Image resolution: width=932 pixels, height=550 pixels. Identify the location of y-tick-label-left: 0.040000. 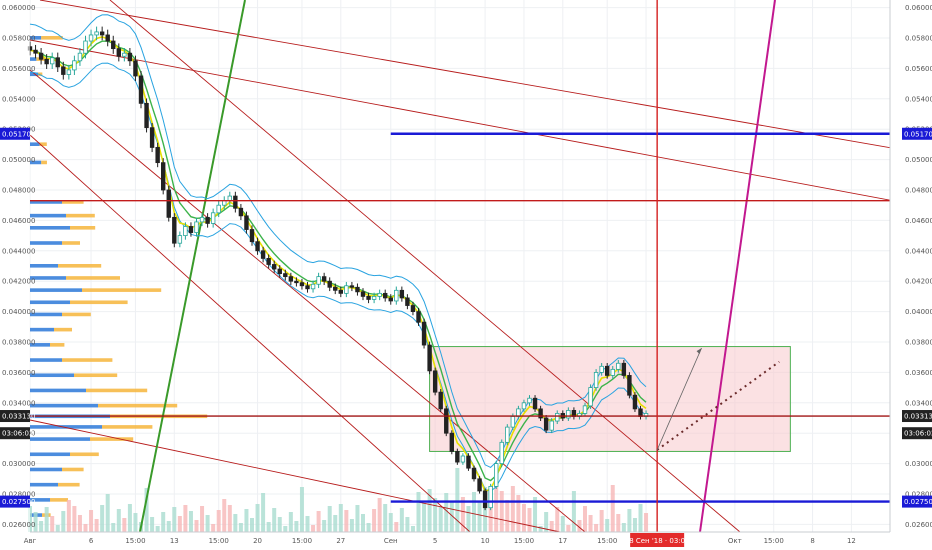
(18, 312).